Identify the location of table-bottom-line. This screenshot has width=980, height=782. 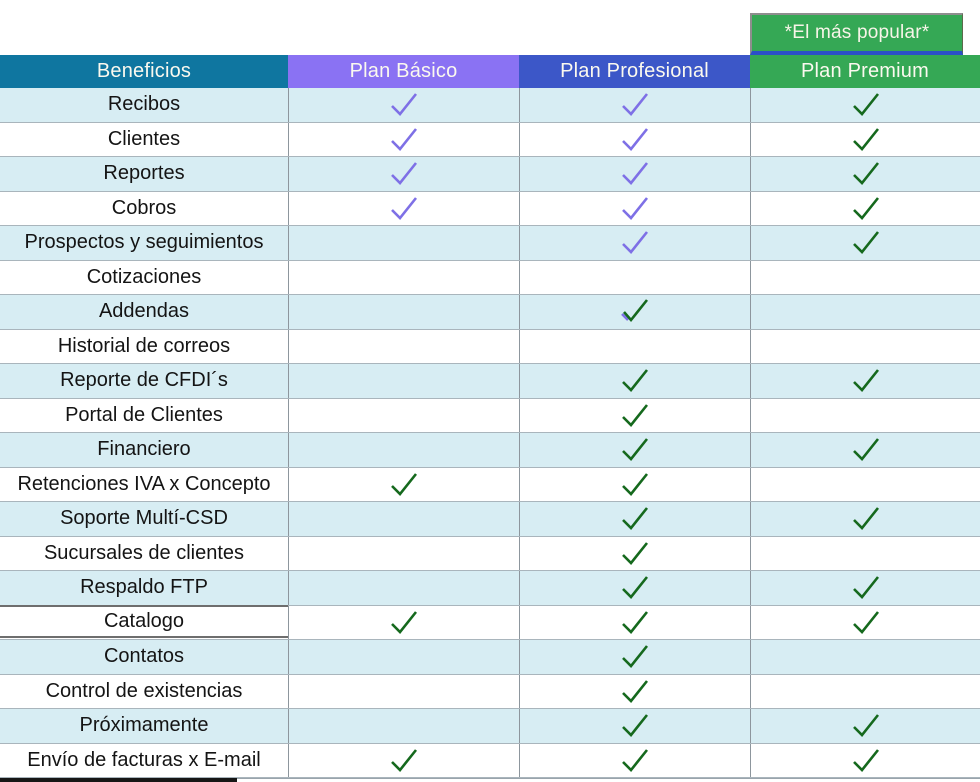
(490, 778).